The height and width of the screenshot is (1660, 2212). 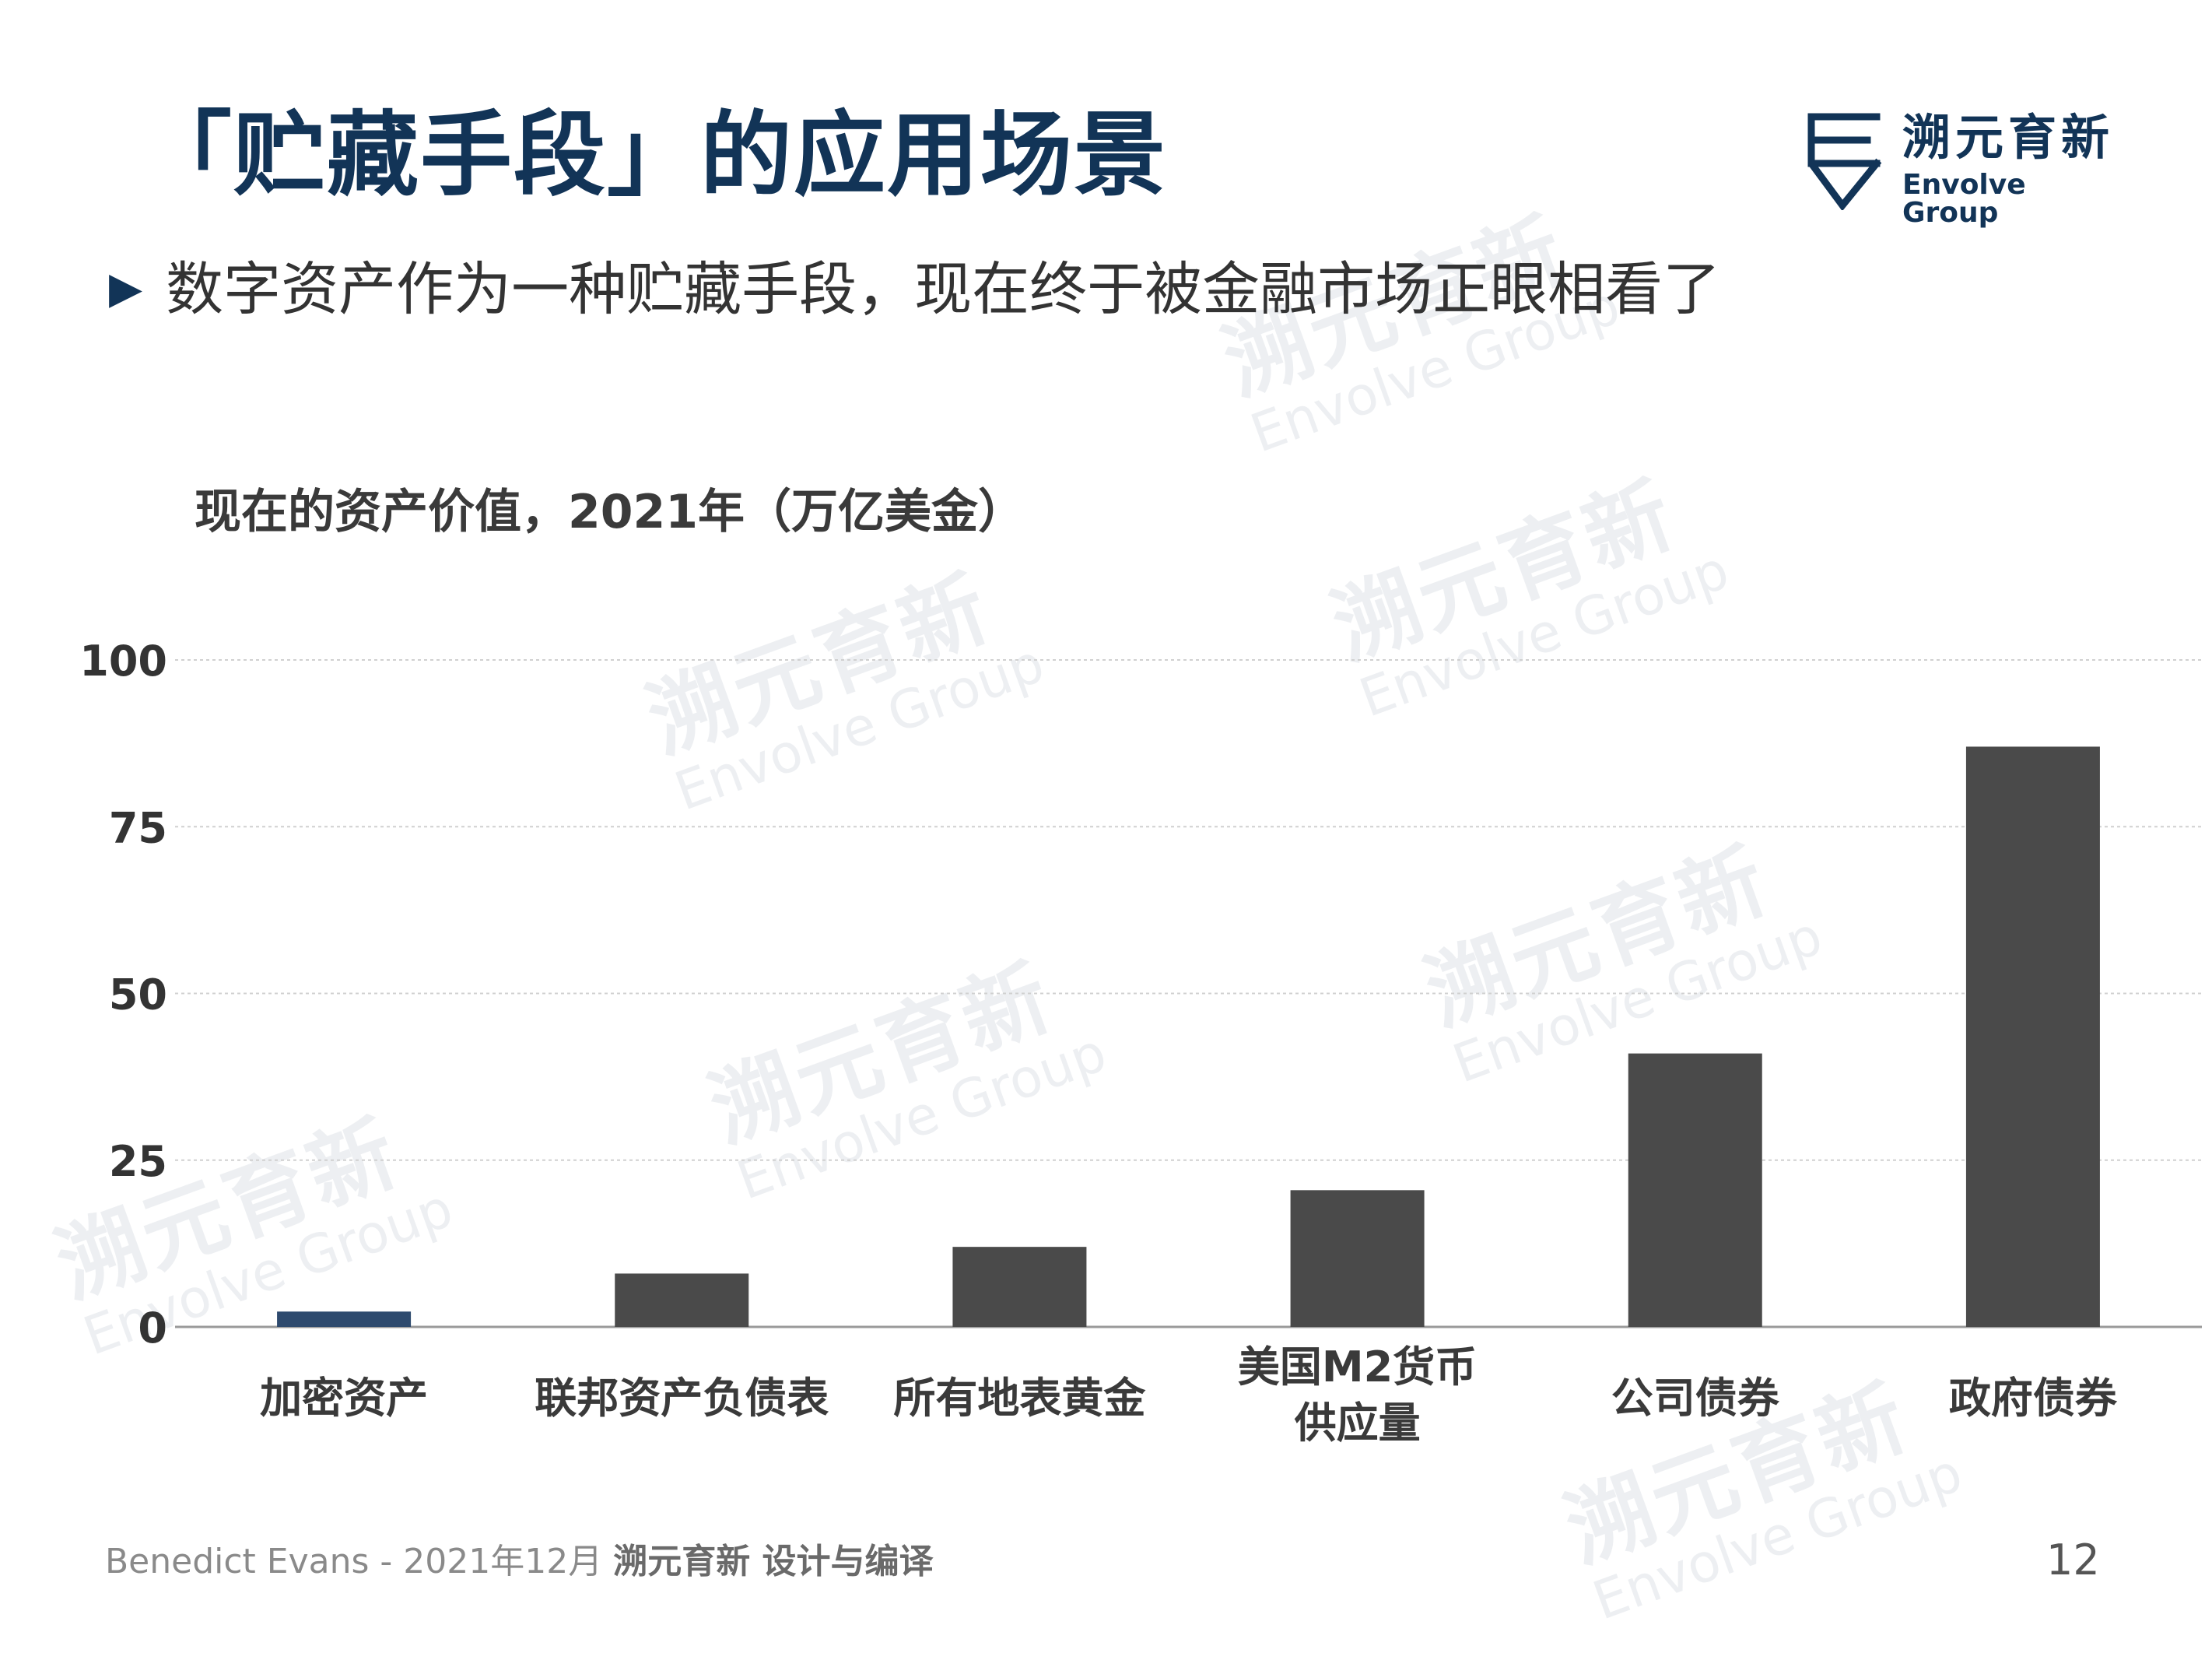 What do you see at coordinates (138, 995) in the screenshot?
I see `y-tick-label: 50` at bounding box center [138, 995].